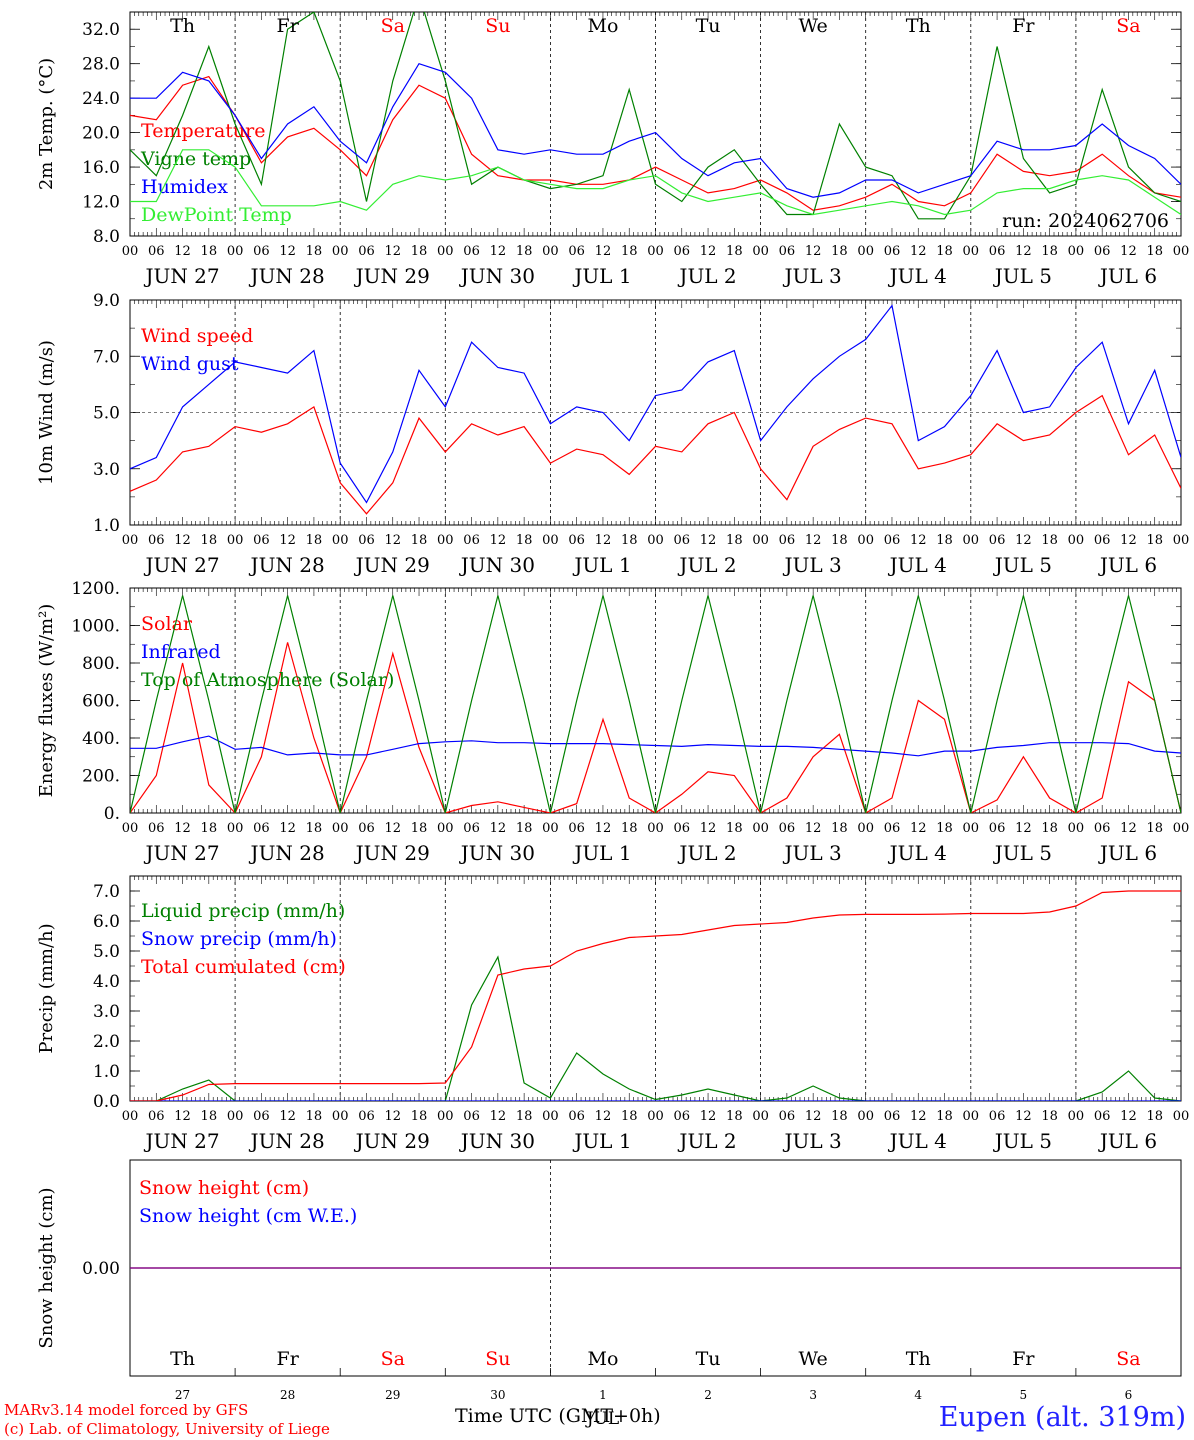 The image size is (1194, 1440). I want to click on y-axis-label: 10m Wind (m/s), so click(46, 412).